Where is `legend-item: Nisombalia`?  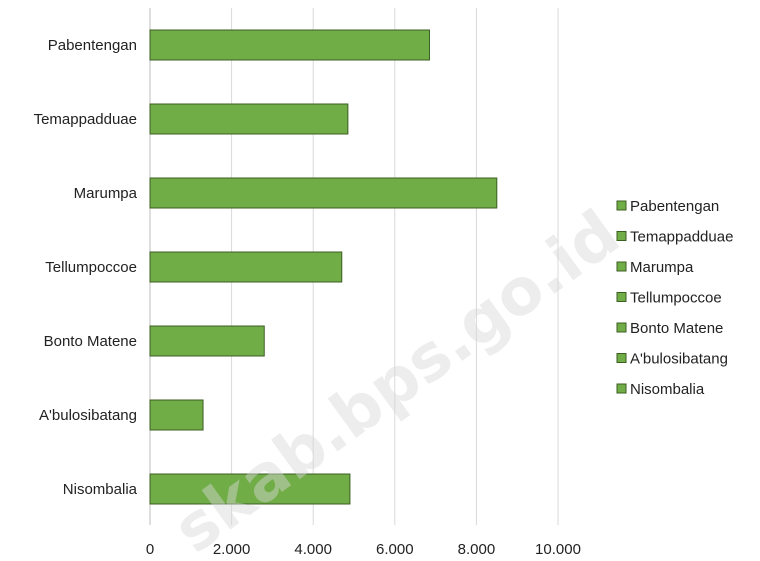
legend-item: Nisombalia is located at coordinates (660, 389).